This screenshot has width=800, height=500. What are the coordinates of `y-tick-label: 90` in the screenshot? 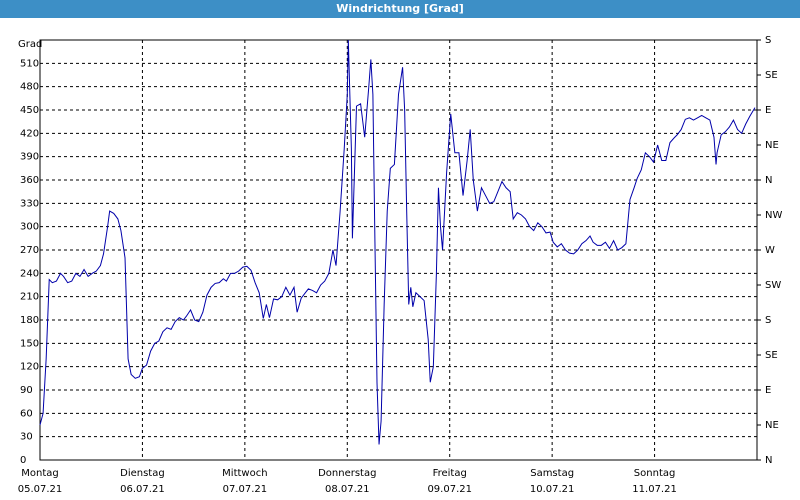 It's located at (26, 390).